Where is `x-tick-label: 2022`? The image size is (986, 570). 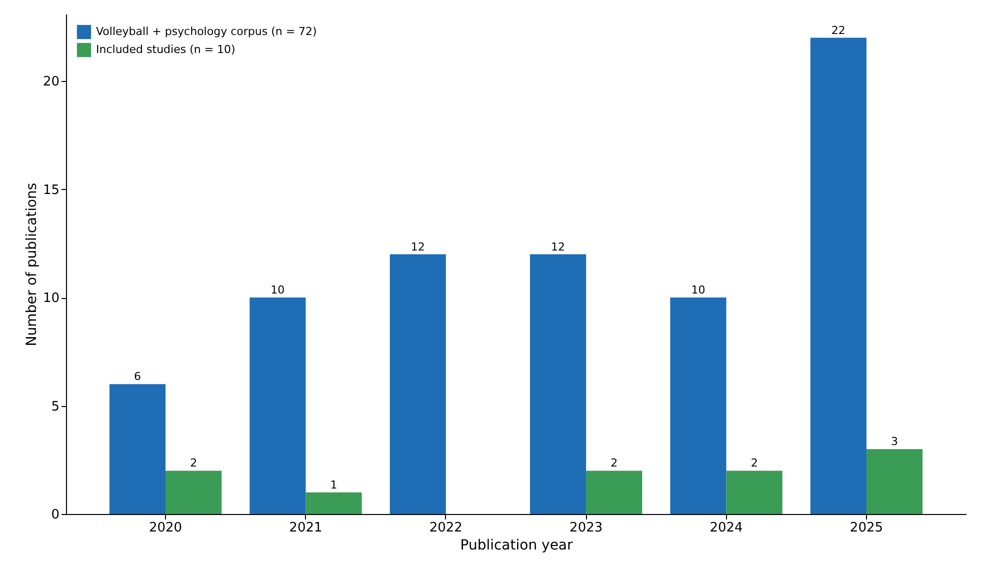 x-tick-label: 2022 is located at coordinates (445, 528).